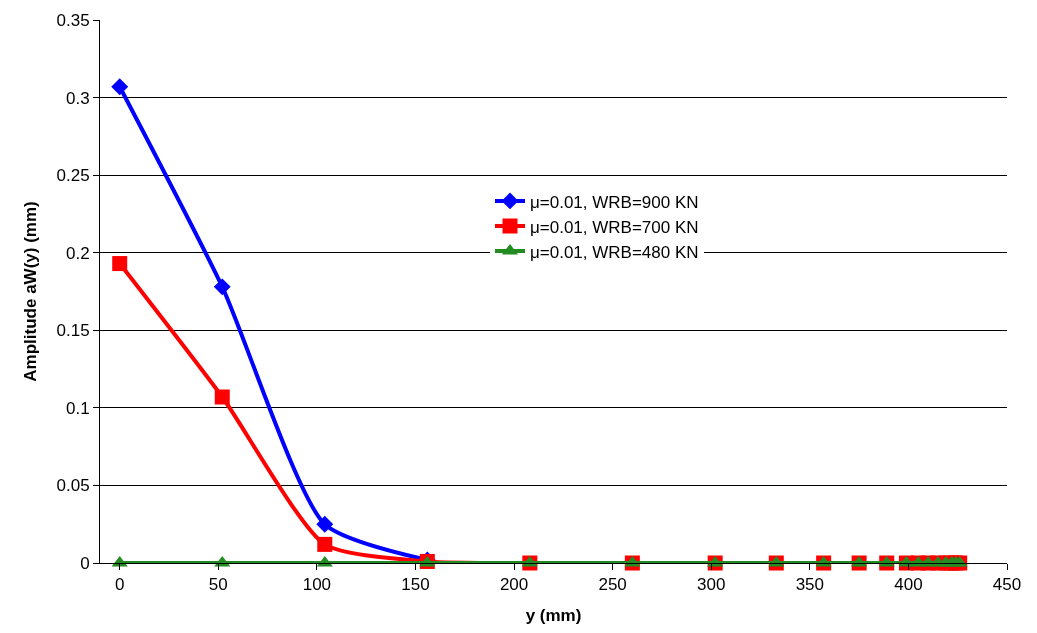  What do you see at coordinates (614, 252) in the screenshot?
I see `legend-label: μ=0.01, WRB=480 KN` at bounding box center [614, 252].